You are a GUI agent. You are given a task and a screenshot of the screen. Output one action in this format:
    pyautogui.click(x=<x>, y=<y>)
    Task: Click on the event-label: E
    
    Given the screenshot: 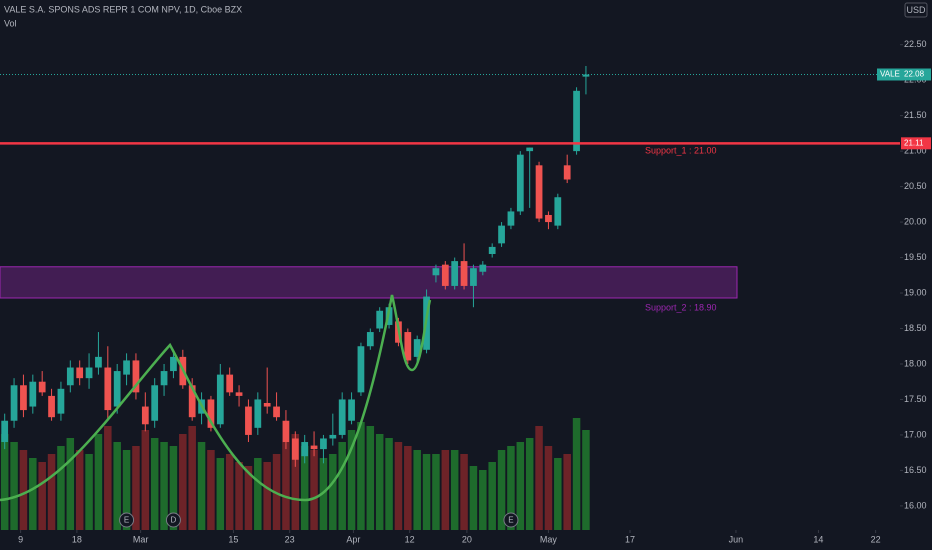 What is the action you would take?
    pyautogui.click(x=510, y=520)
    